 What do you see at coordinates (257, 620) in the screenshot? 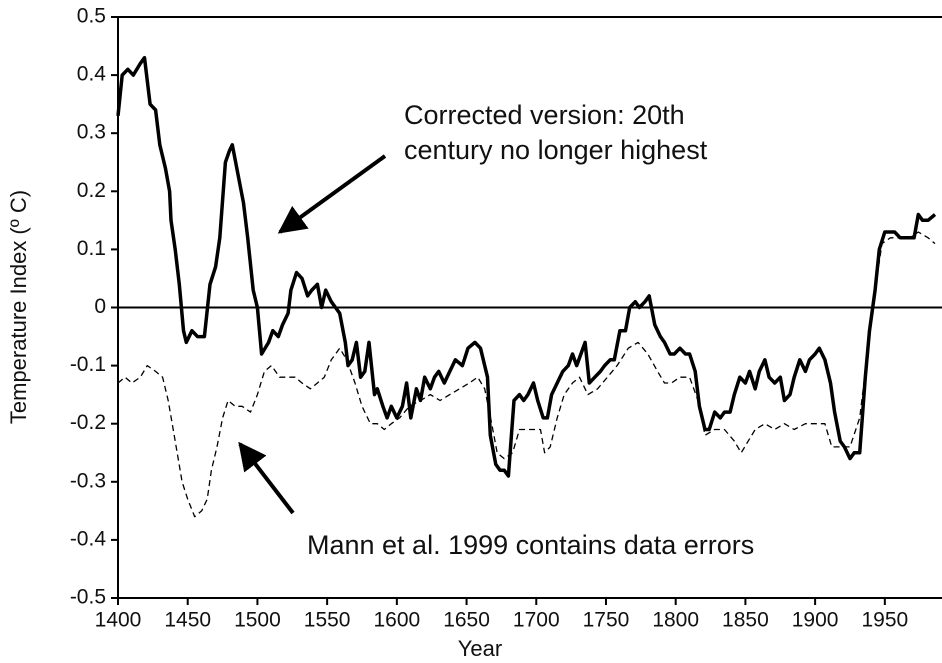
I see `x-tick-label: 1500` at bounding box center [257, 620].